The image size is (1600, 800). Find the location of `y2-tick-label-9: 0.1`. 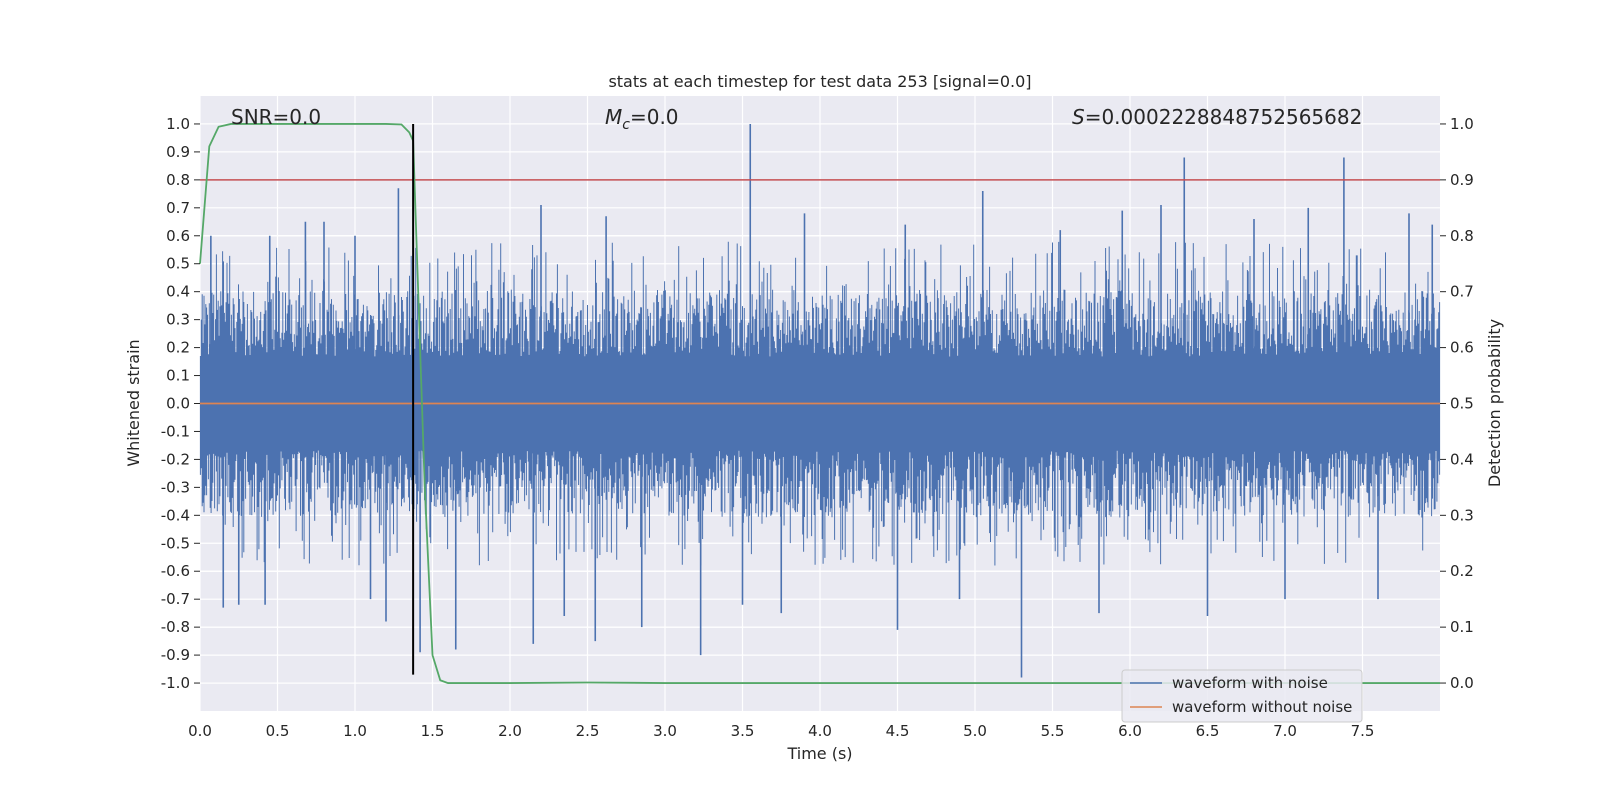

y2-tick-label-9: 0.1 is located at coordinates (1462, 627).